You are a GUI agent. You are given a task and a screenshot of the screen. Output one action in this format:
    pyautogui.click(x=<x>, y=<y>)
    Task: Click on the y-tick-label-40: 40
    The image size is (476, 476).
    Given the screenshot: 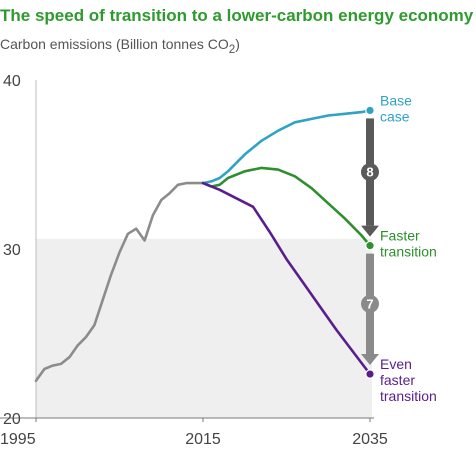 What is the action you would take?
    pyautogui.click(x=12, y=81)
    